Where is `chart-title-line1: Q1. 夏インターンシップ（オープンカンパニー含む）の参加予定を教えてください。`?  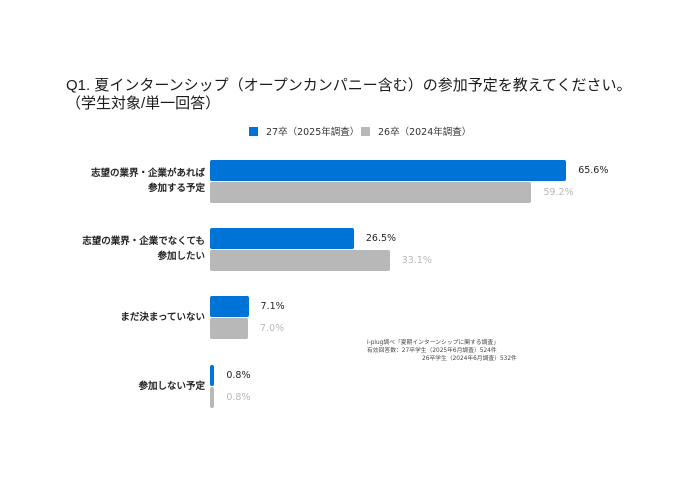
chart-title-line1: Q1. 夏インターンシップ（オープンカンパニー含む）の参加予定を教えてください。 is located at coordinates (349, 85).